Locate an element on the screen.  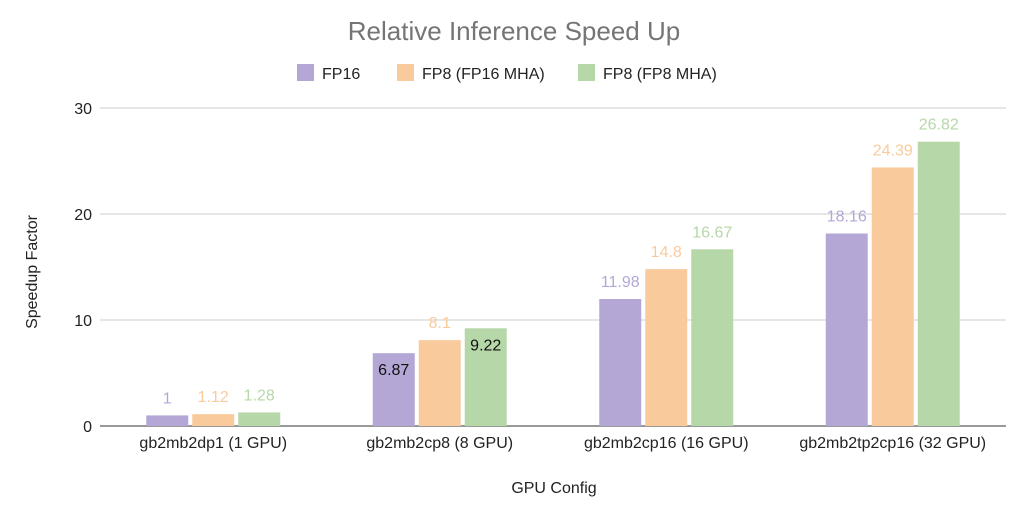
data-label: 18.16 is located at coordinates (847, 217).